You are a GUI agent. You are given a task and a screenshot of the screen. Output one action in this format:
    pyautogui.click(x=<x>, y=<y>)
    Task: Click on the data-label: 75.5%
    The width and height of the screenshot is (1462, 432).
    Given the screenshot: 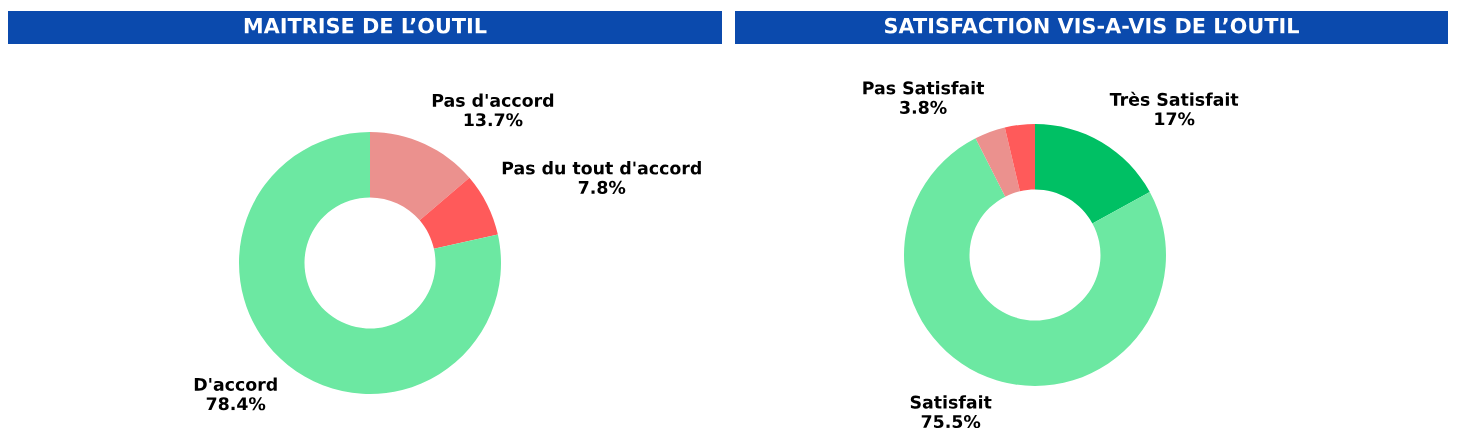 What is the action you would take?
    pyautogui.click(x=951, y=421)
    